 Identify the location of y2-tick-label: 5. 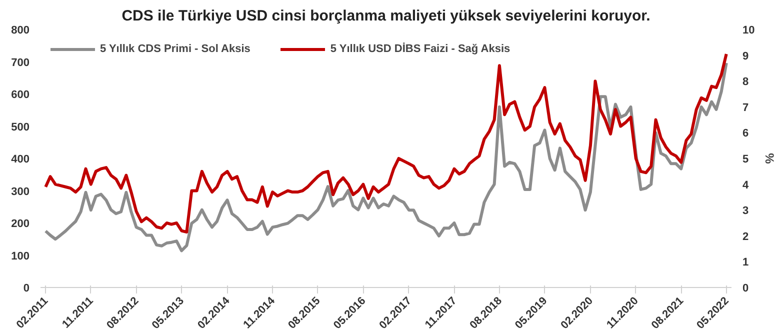
(745, 160).